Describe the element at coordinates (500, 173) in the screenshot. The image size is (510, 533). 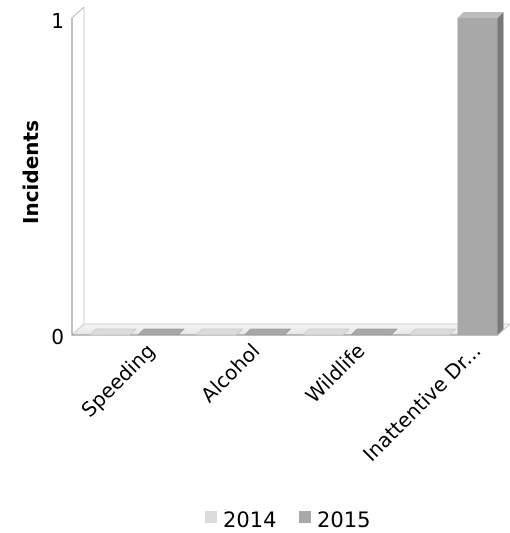
I see `bar-2015-inattentive-dr-side` at that location.